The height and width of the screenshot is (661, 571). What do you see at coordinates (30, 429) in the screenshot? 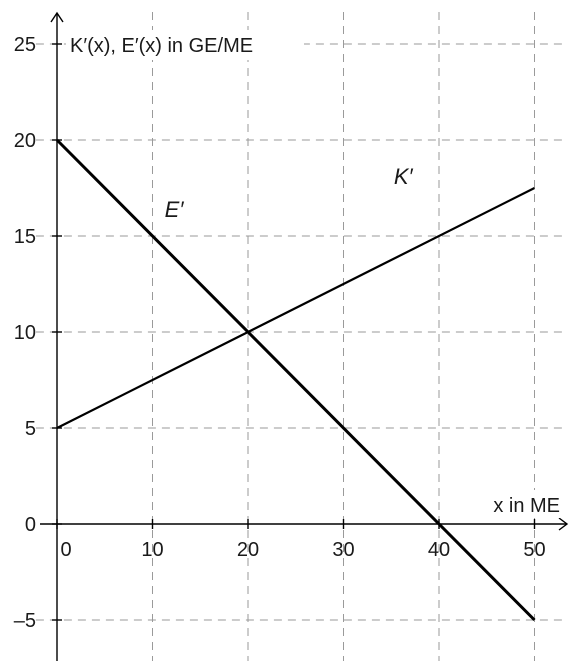
I see `y-tick-label-5: 5` at bounding box center [30, 429].